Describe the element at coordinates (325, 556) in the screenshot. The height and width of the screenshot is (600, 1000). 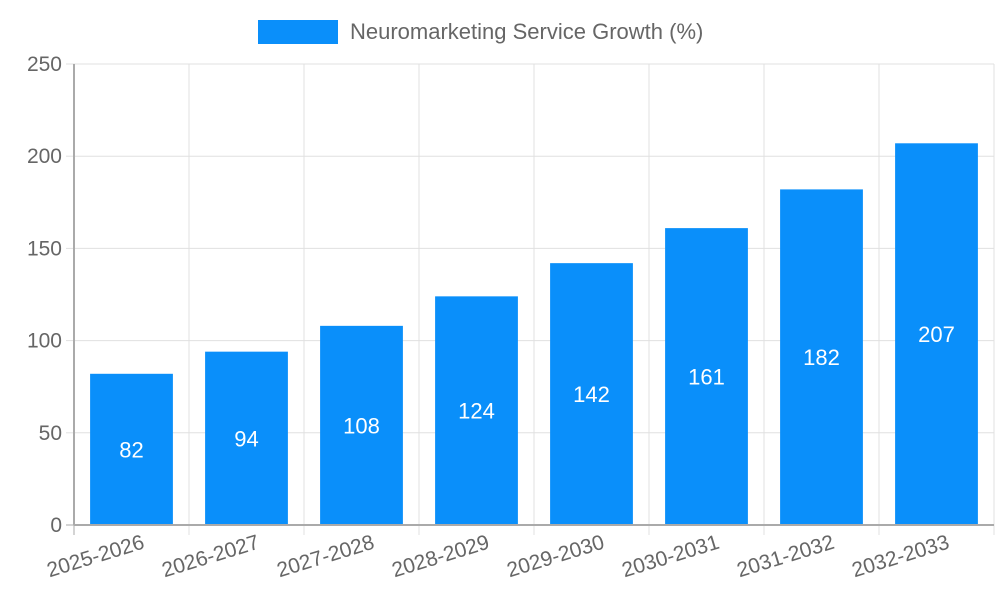
I see `x-tick-label: 2027-2028` at that location.